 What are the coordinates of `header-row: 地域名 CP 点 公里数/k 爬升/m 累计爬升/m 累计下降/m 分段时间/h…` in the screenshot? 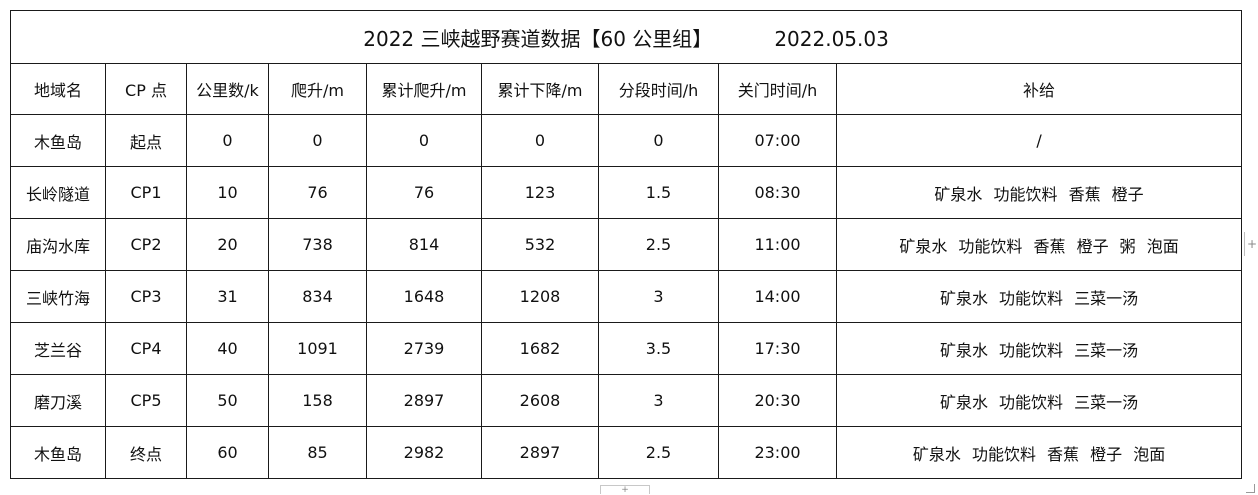 It's located at (626, 89).